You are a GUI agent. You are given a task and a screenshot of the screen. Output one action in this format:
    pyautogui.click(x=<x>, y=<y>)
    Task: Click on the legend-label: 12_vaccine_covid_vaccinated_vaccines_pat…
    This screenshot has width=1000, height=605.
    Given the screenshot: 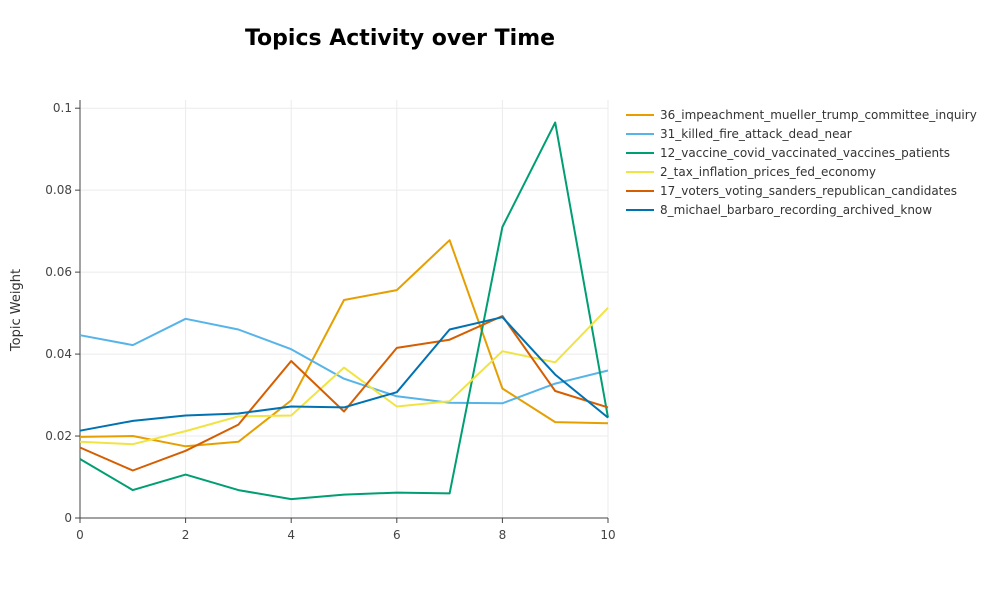 What is the action you would take?
    pyautogui.click(x=805, y=153)
    